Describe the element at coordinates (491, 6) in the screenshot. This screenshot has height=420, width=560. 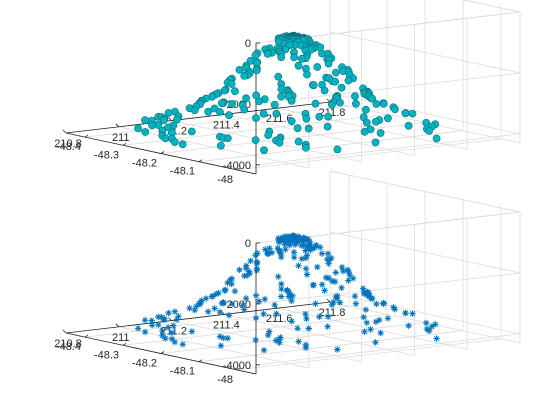
I see `box-edge` at that location.